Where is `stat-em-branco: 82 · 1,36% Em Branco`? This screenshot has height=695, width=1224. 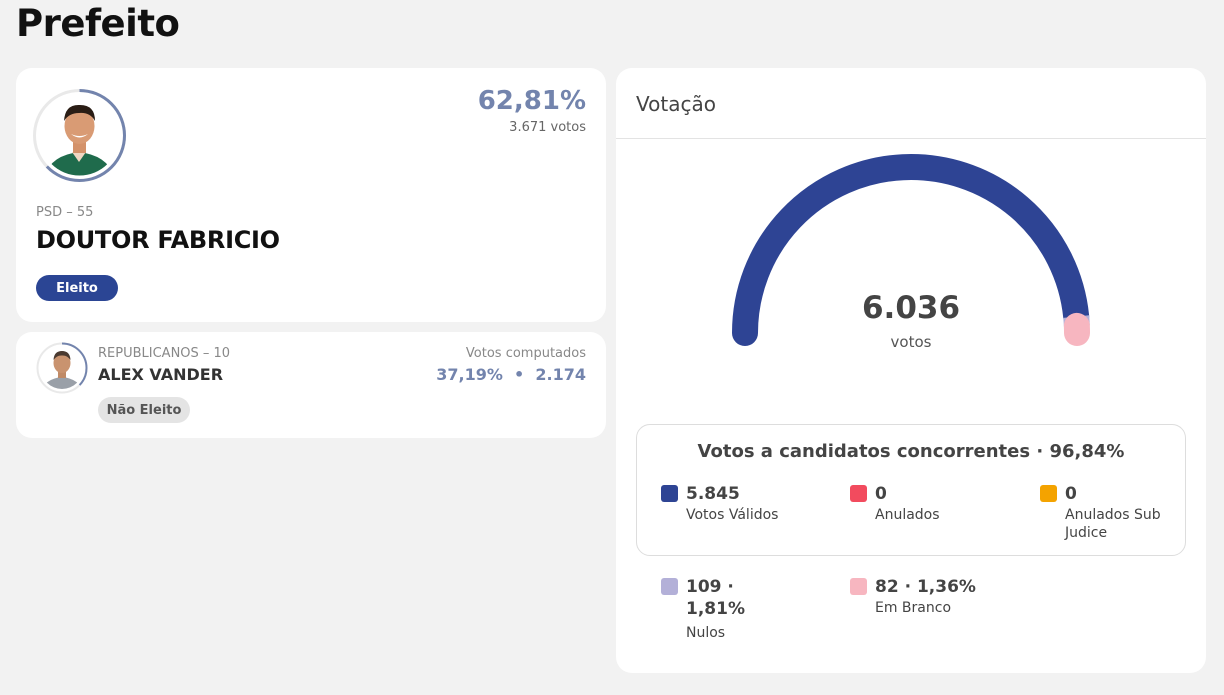
stat-em-branco: 82 · 1,36% Em Branco is located at coordinates (950, 598).